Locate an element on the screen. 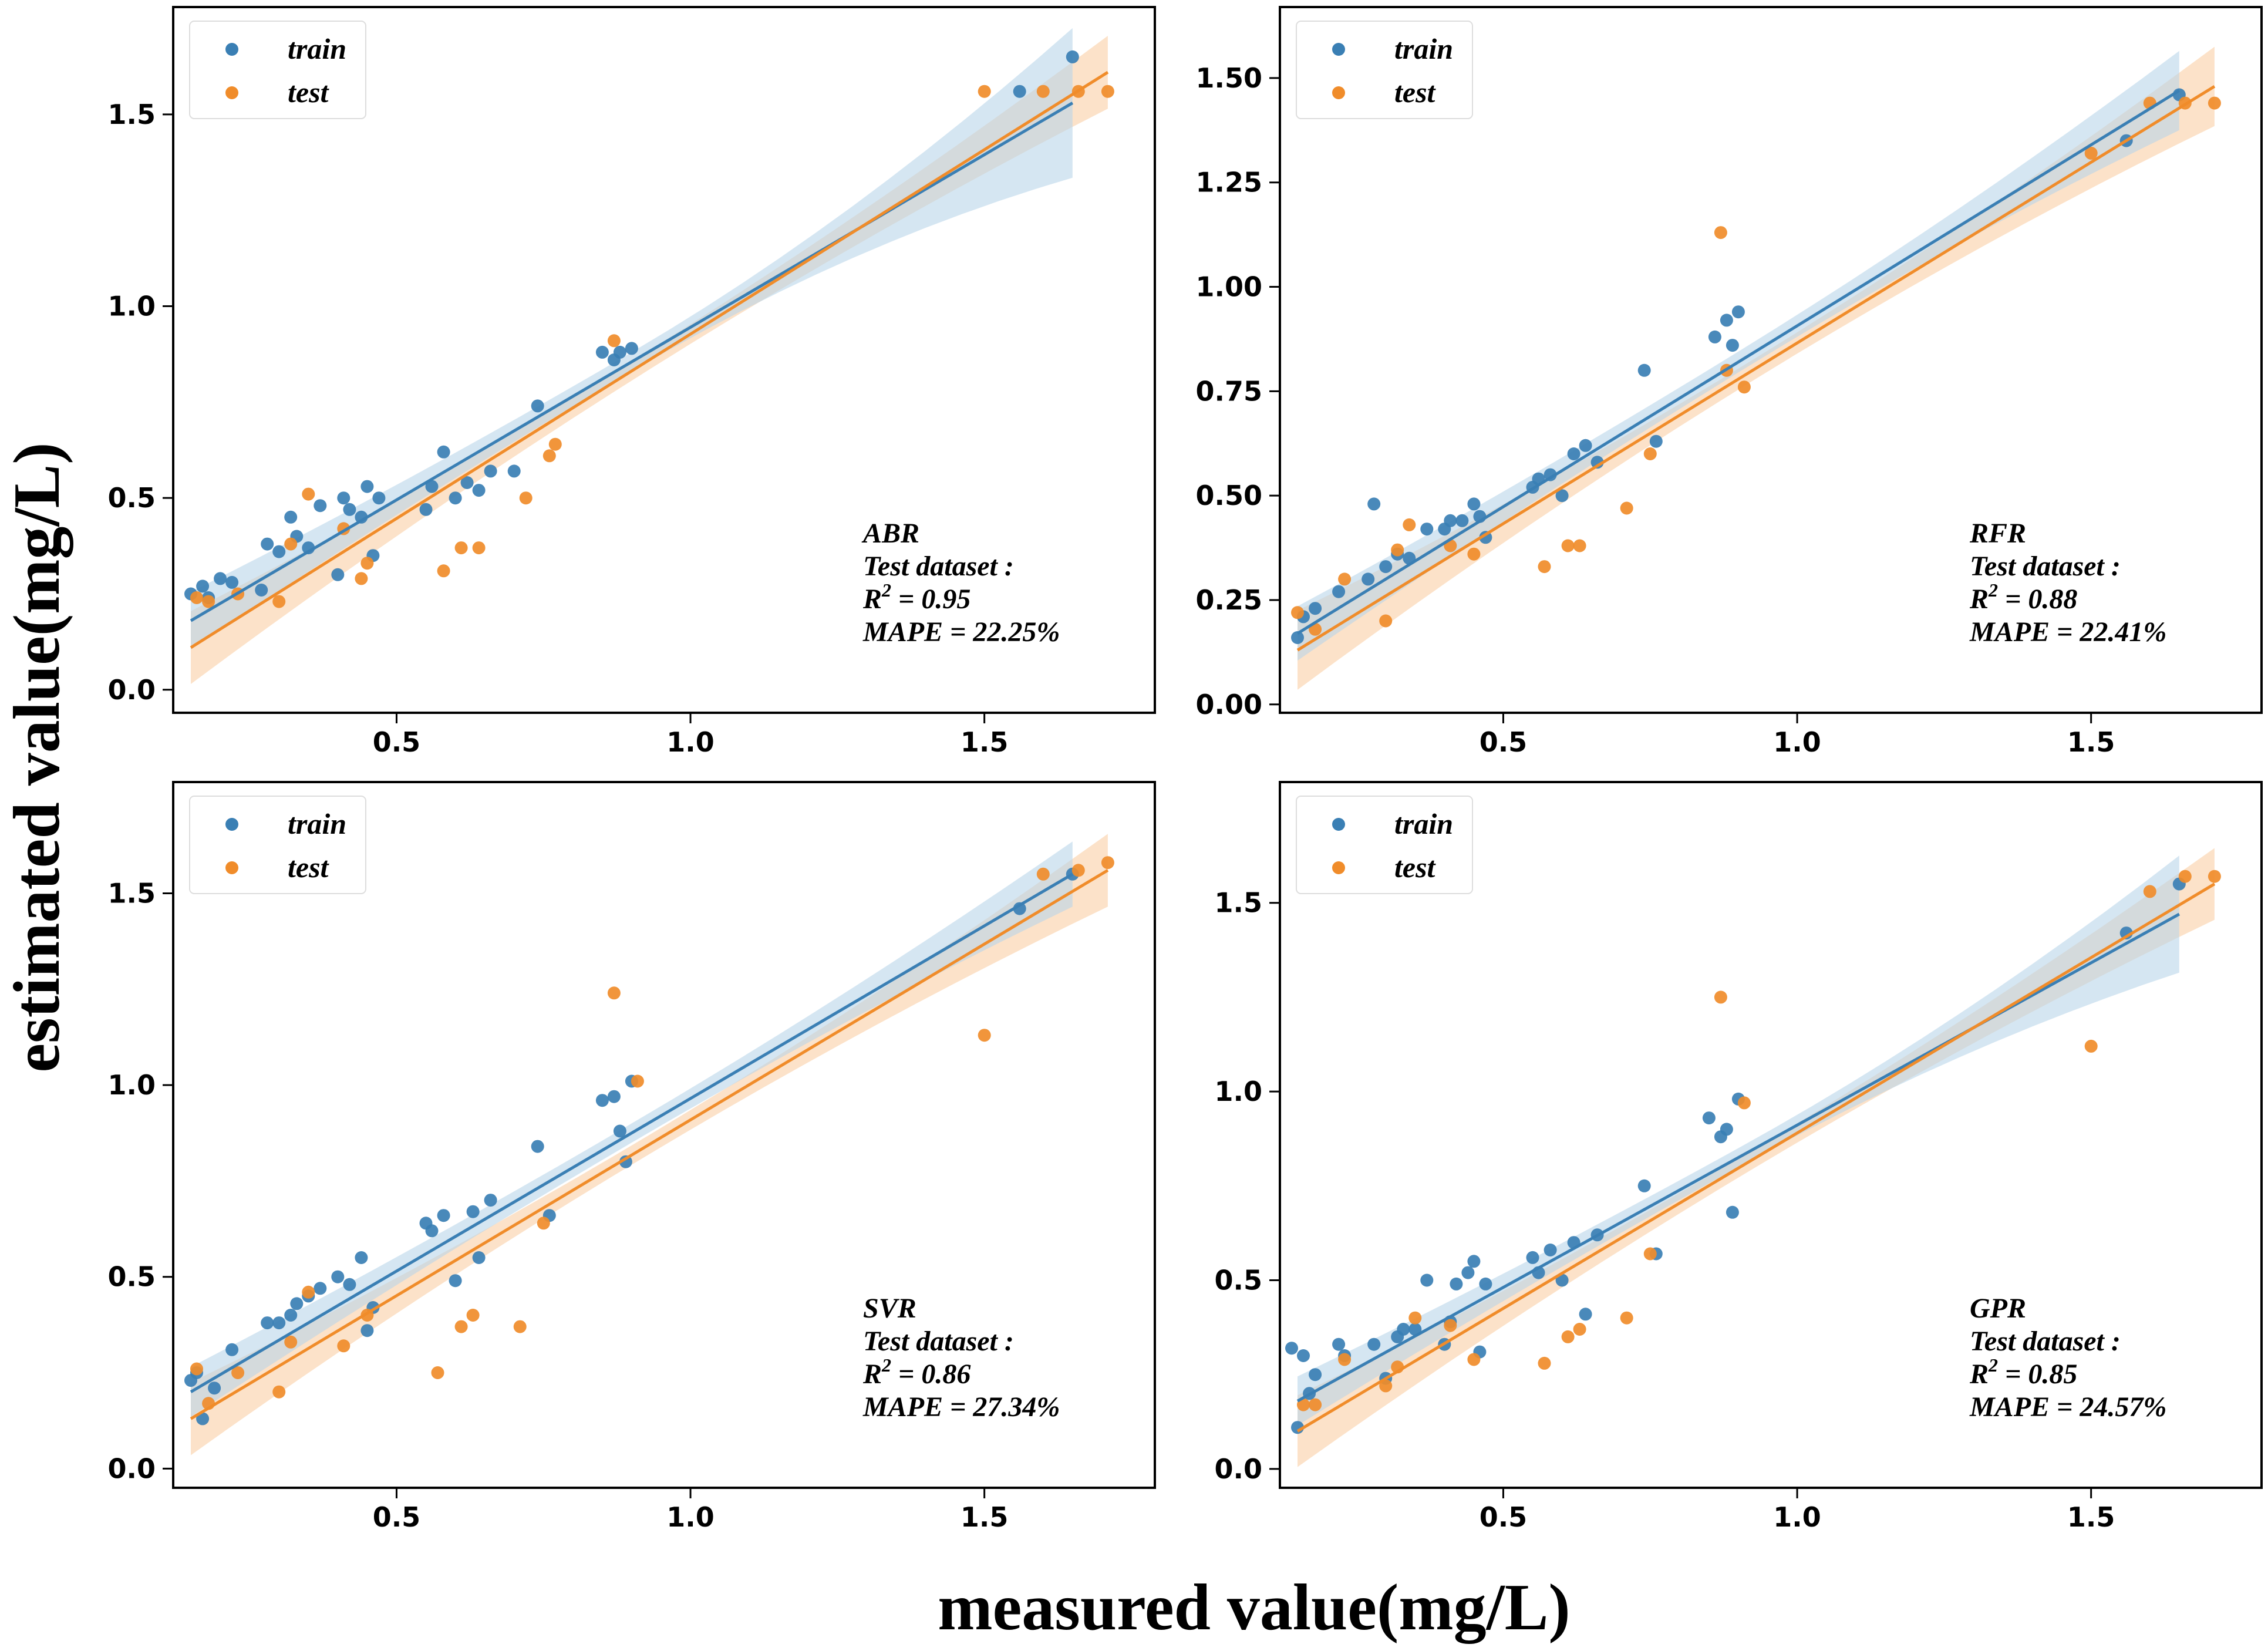 The image size is (2268, 1651). model-name: ABR is located at coordinates (890, 533).